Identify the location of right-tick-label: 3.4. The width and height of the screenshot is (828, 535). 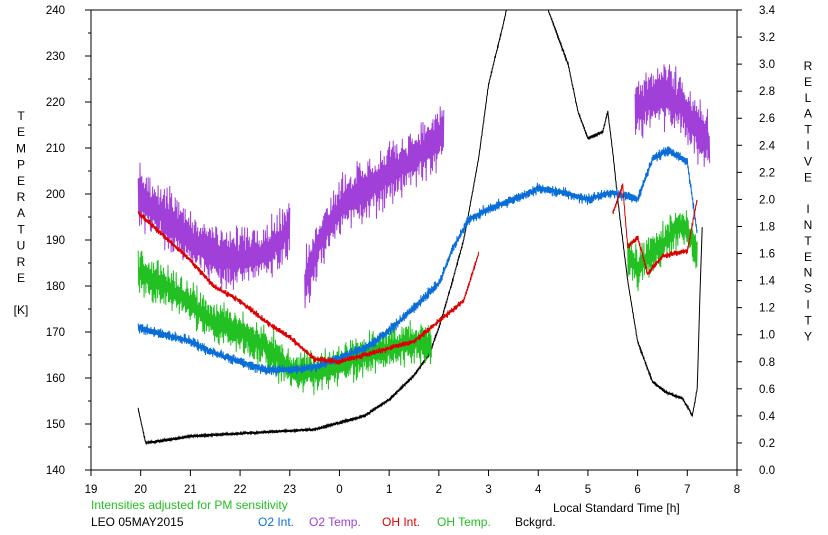
(767, 11).